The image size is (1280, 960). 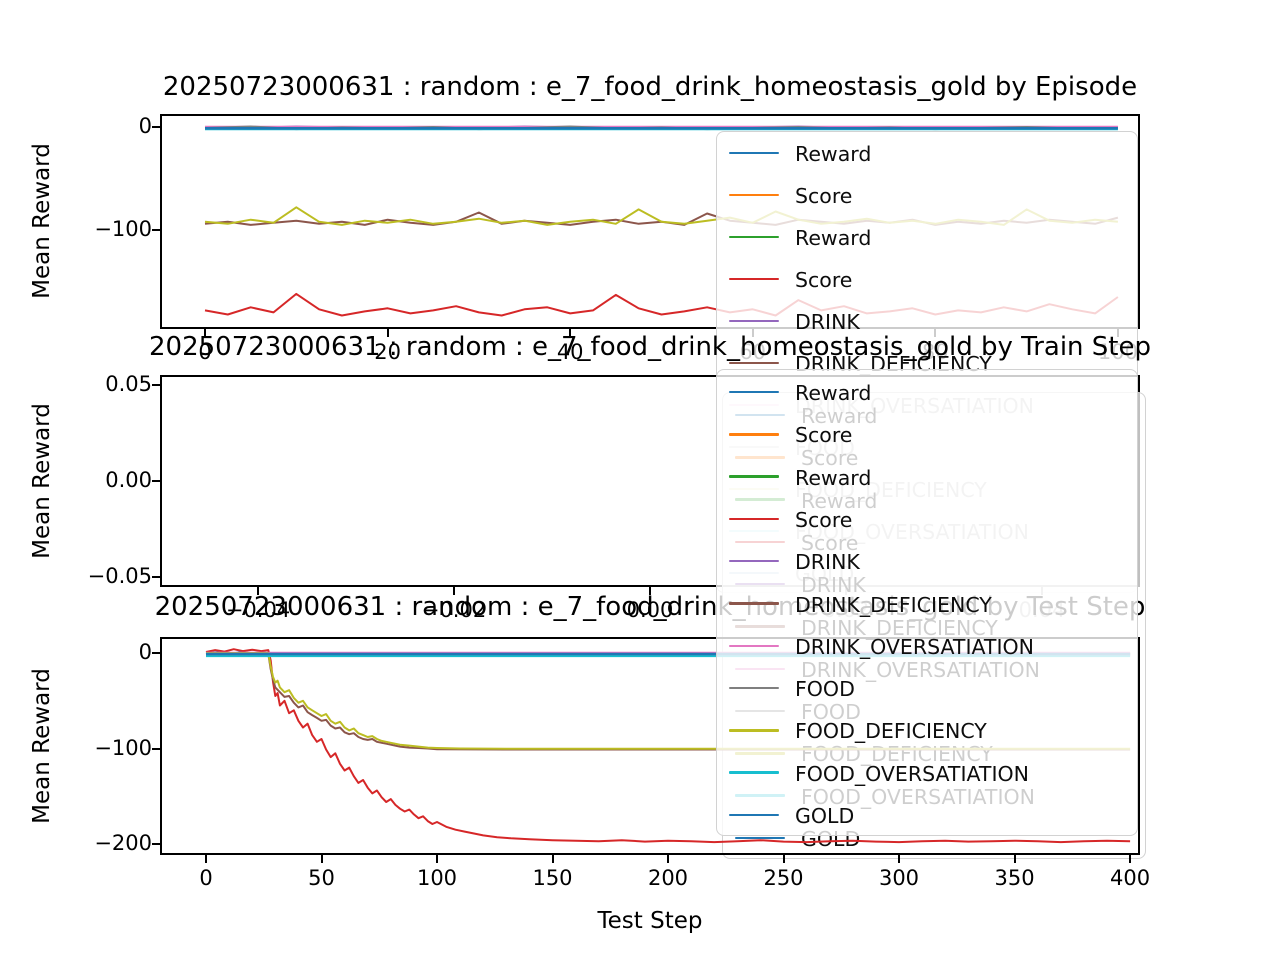 What do you see at coordinates (119, 576) in the screenshot?
I see `y-tick-label: −0.05` at bounding box center [119, 576].